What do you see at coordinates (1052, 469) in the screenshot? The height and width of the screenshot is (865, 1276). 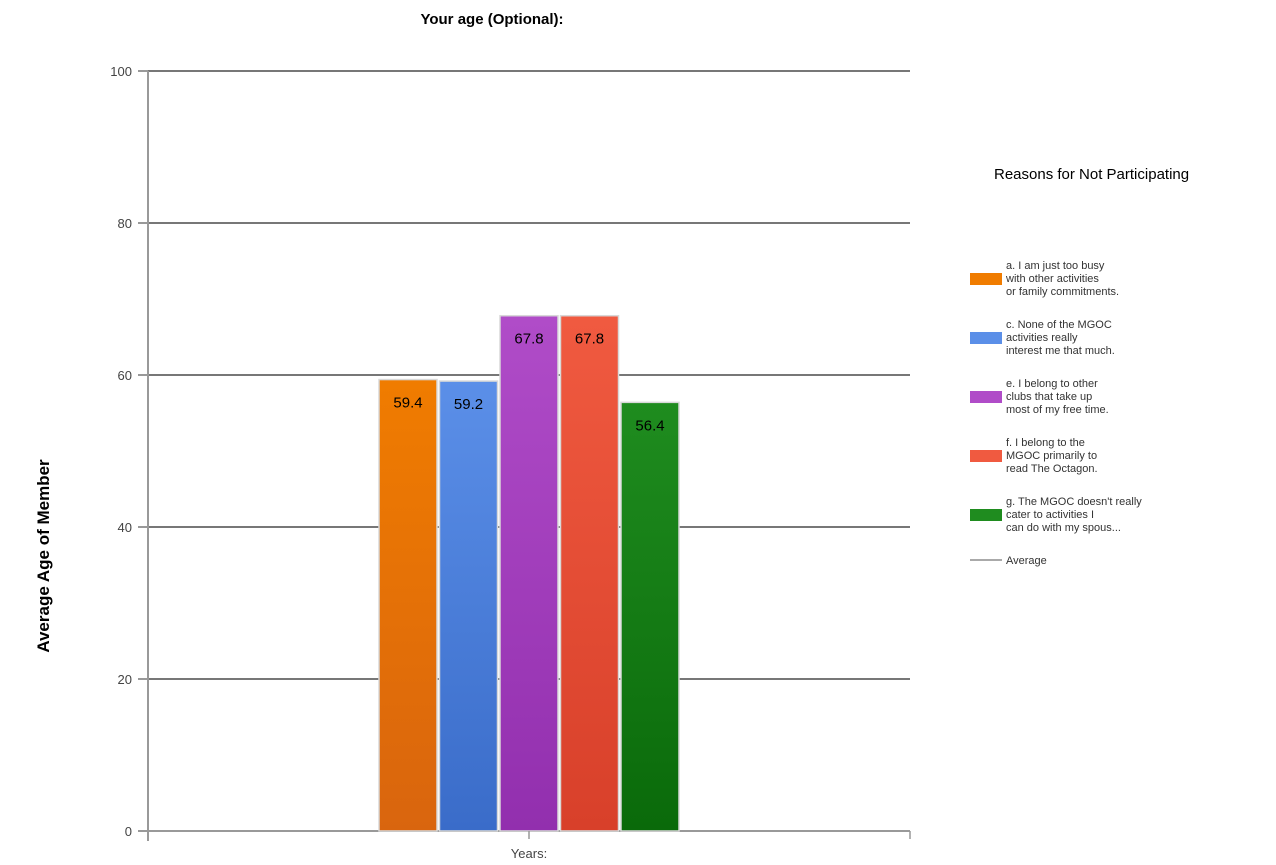 I see `legend-entry-text: read The Octagon.` at bounding box center [1052, 469].